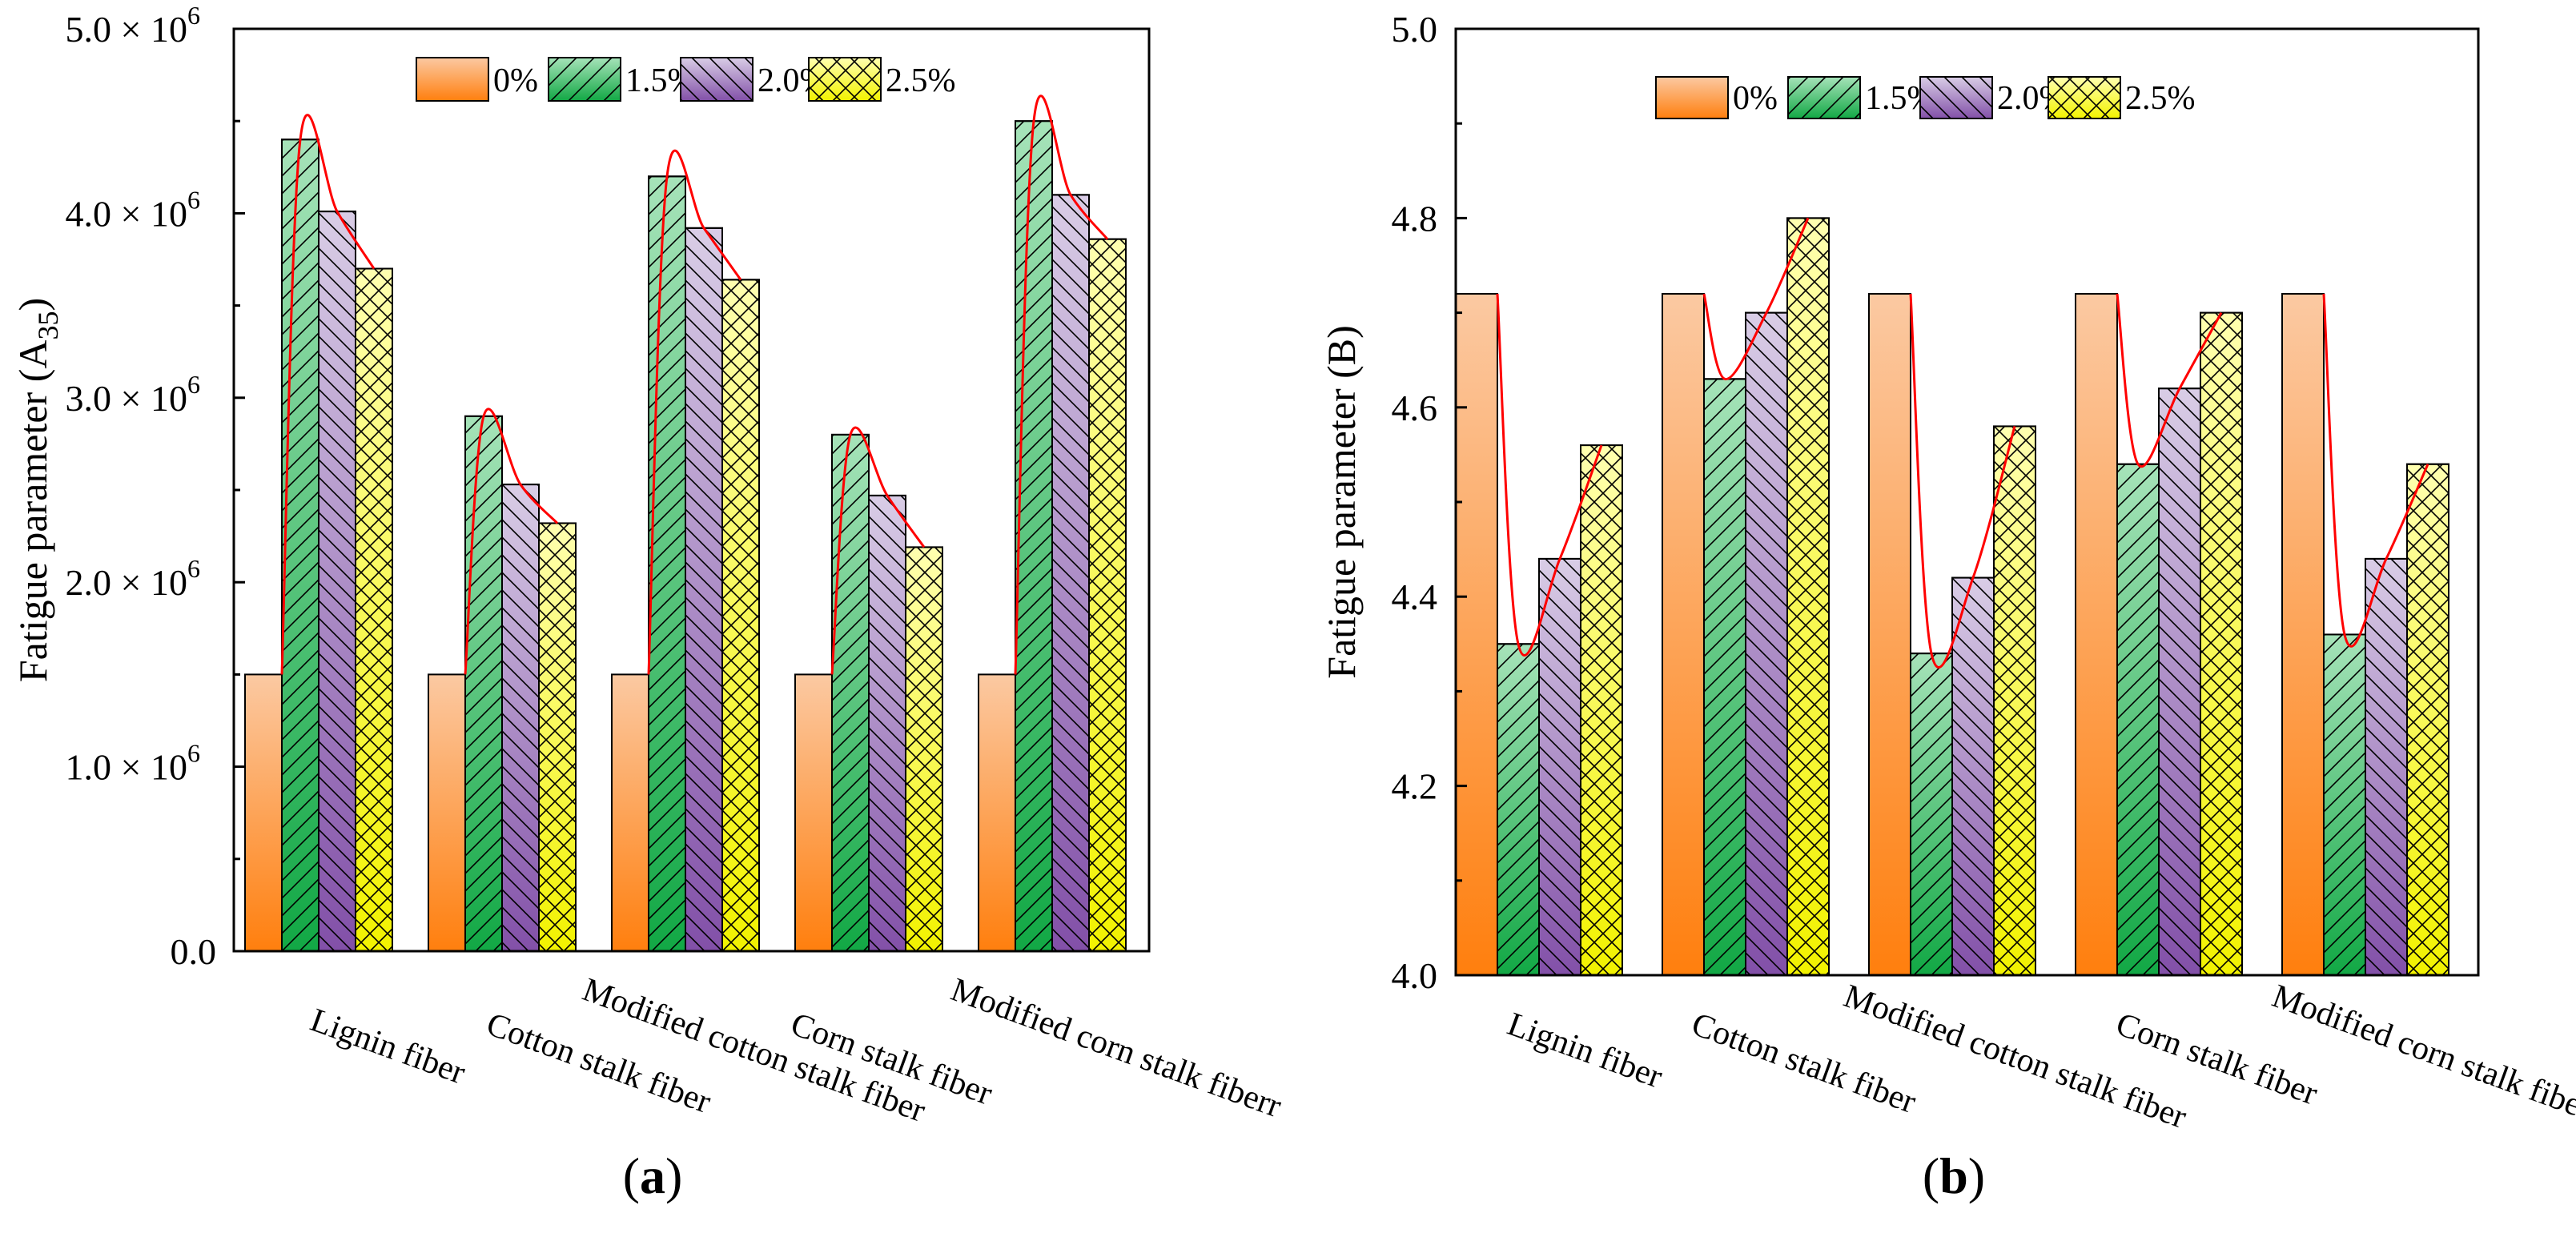  I want to click on y-tick-label: 2.0 × 10⁶, so click(133, 578).